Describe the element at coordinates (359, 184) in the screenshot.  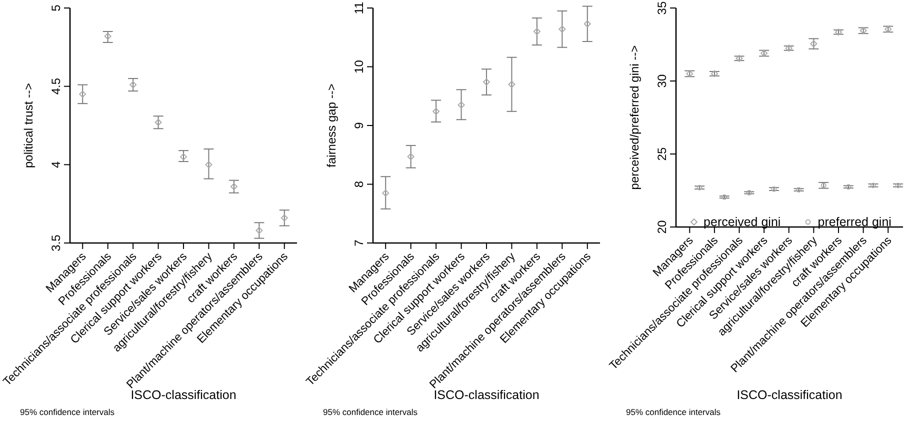
I see `y-tick-label: 8` at that location.